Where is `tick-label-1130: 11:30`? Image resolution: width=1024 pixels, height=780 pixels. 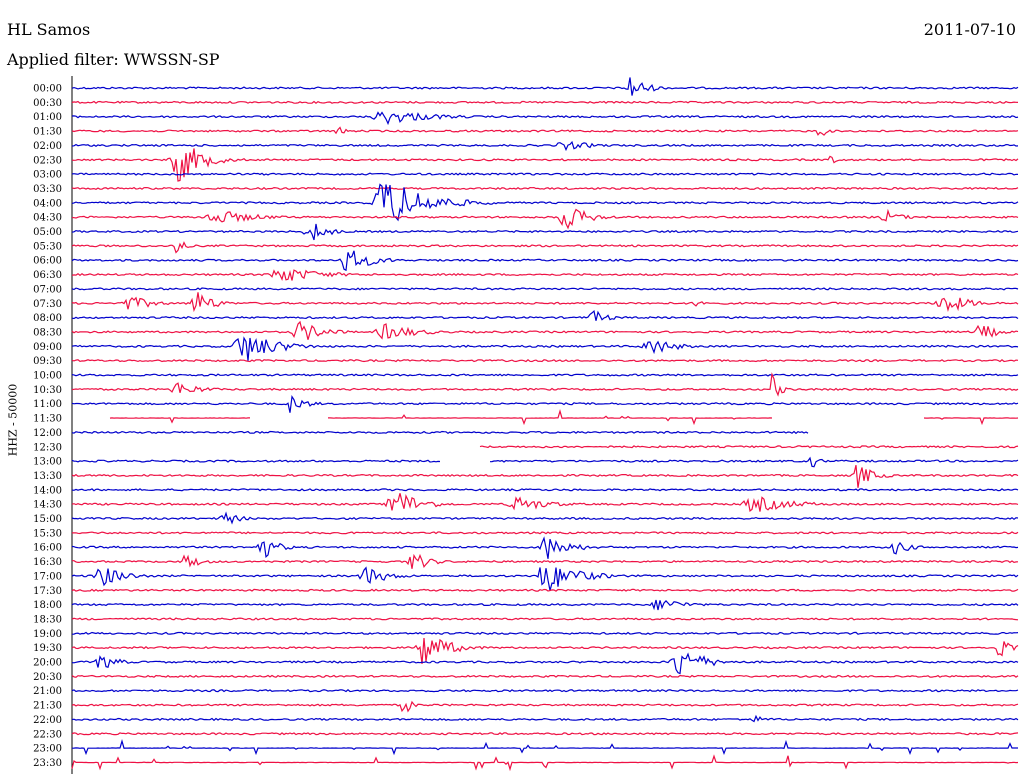
tick-label-1130: 11:30 is located at coordinates (47, 419).